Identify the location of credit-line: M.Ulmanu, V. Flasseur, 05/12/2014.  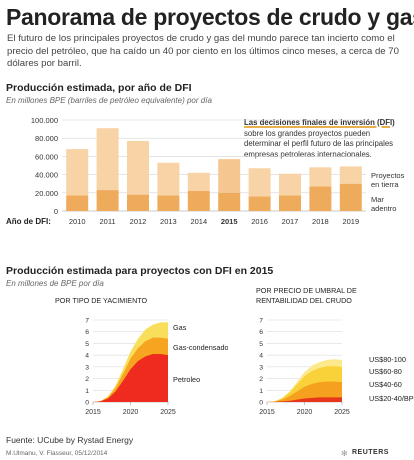
(57, 453).